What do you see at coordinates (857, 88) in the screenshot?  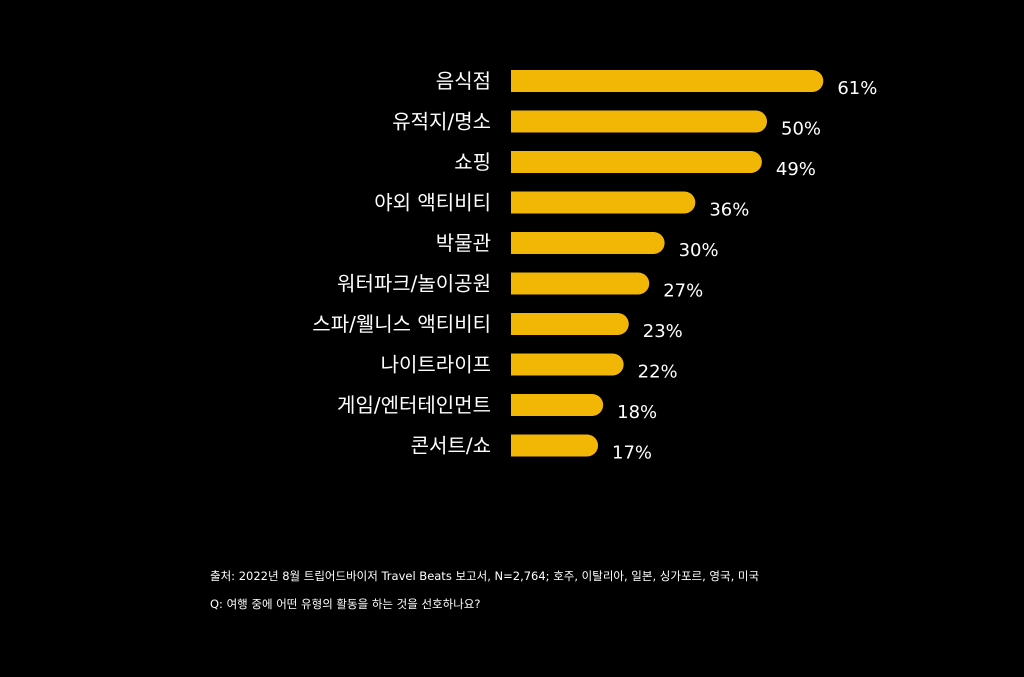 I see `value-label-1: 61%` at bounding box center [857, 88].